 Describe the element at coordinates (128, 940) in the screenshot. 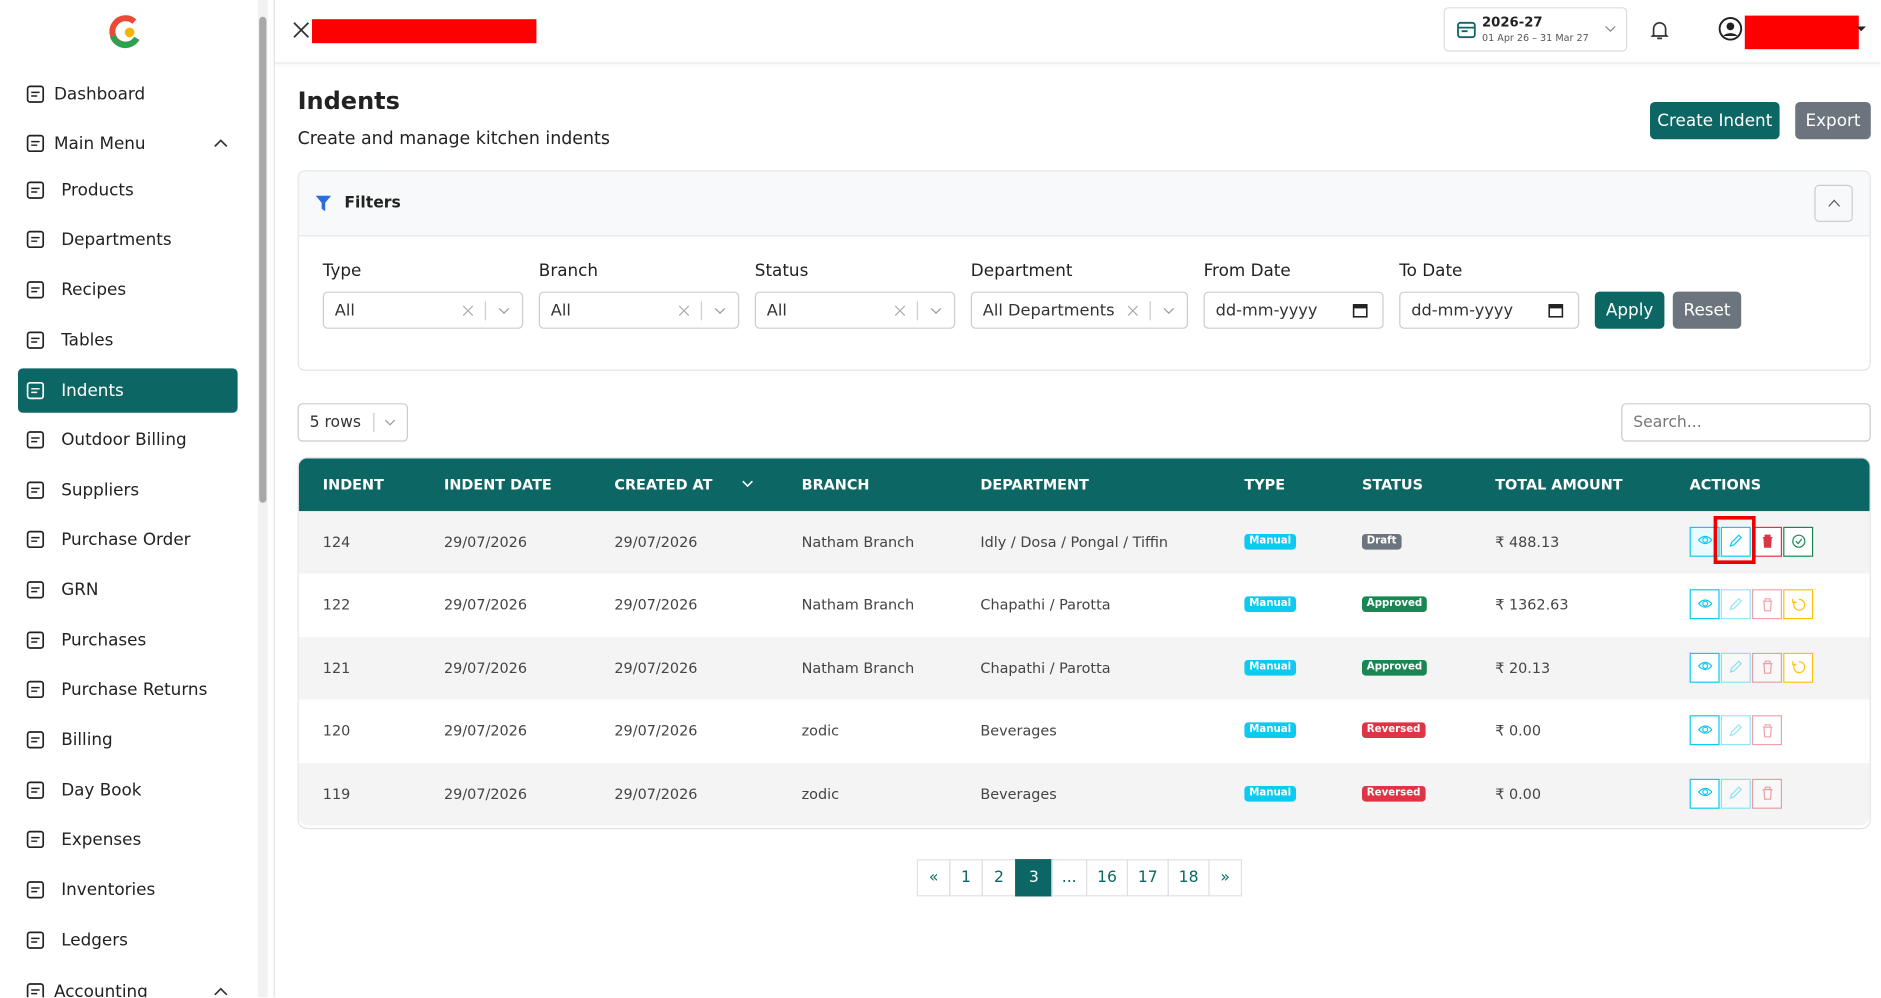

I see `nav-item: Ledgers` at that location.